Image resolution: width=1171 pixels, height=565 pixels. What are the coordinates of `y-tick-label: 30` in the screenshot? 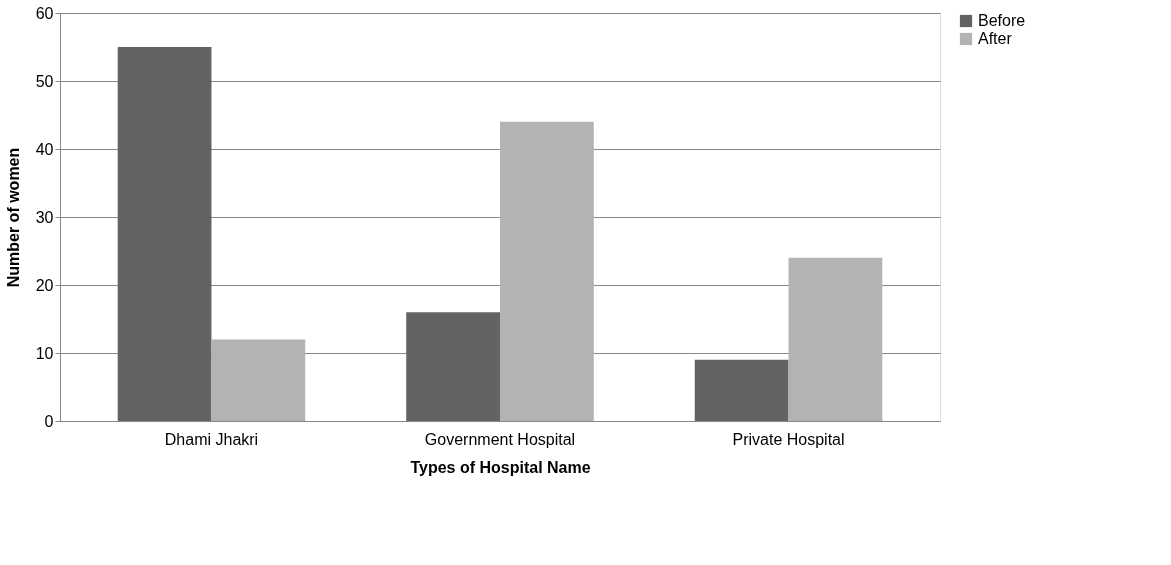 It's located at (44, 217).